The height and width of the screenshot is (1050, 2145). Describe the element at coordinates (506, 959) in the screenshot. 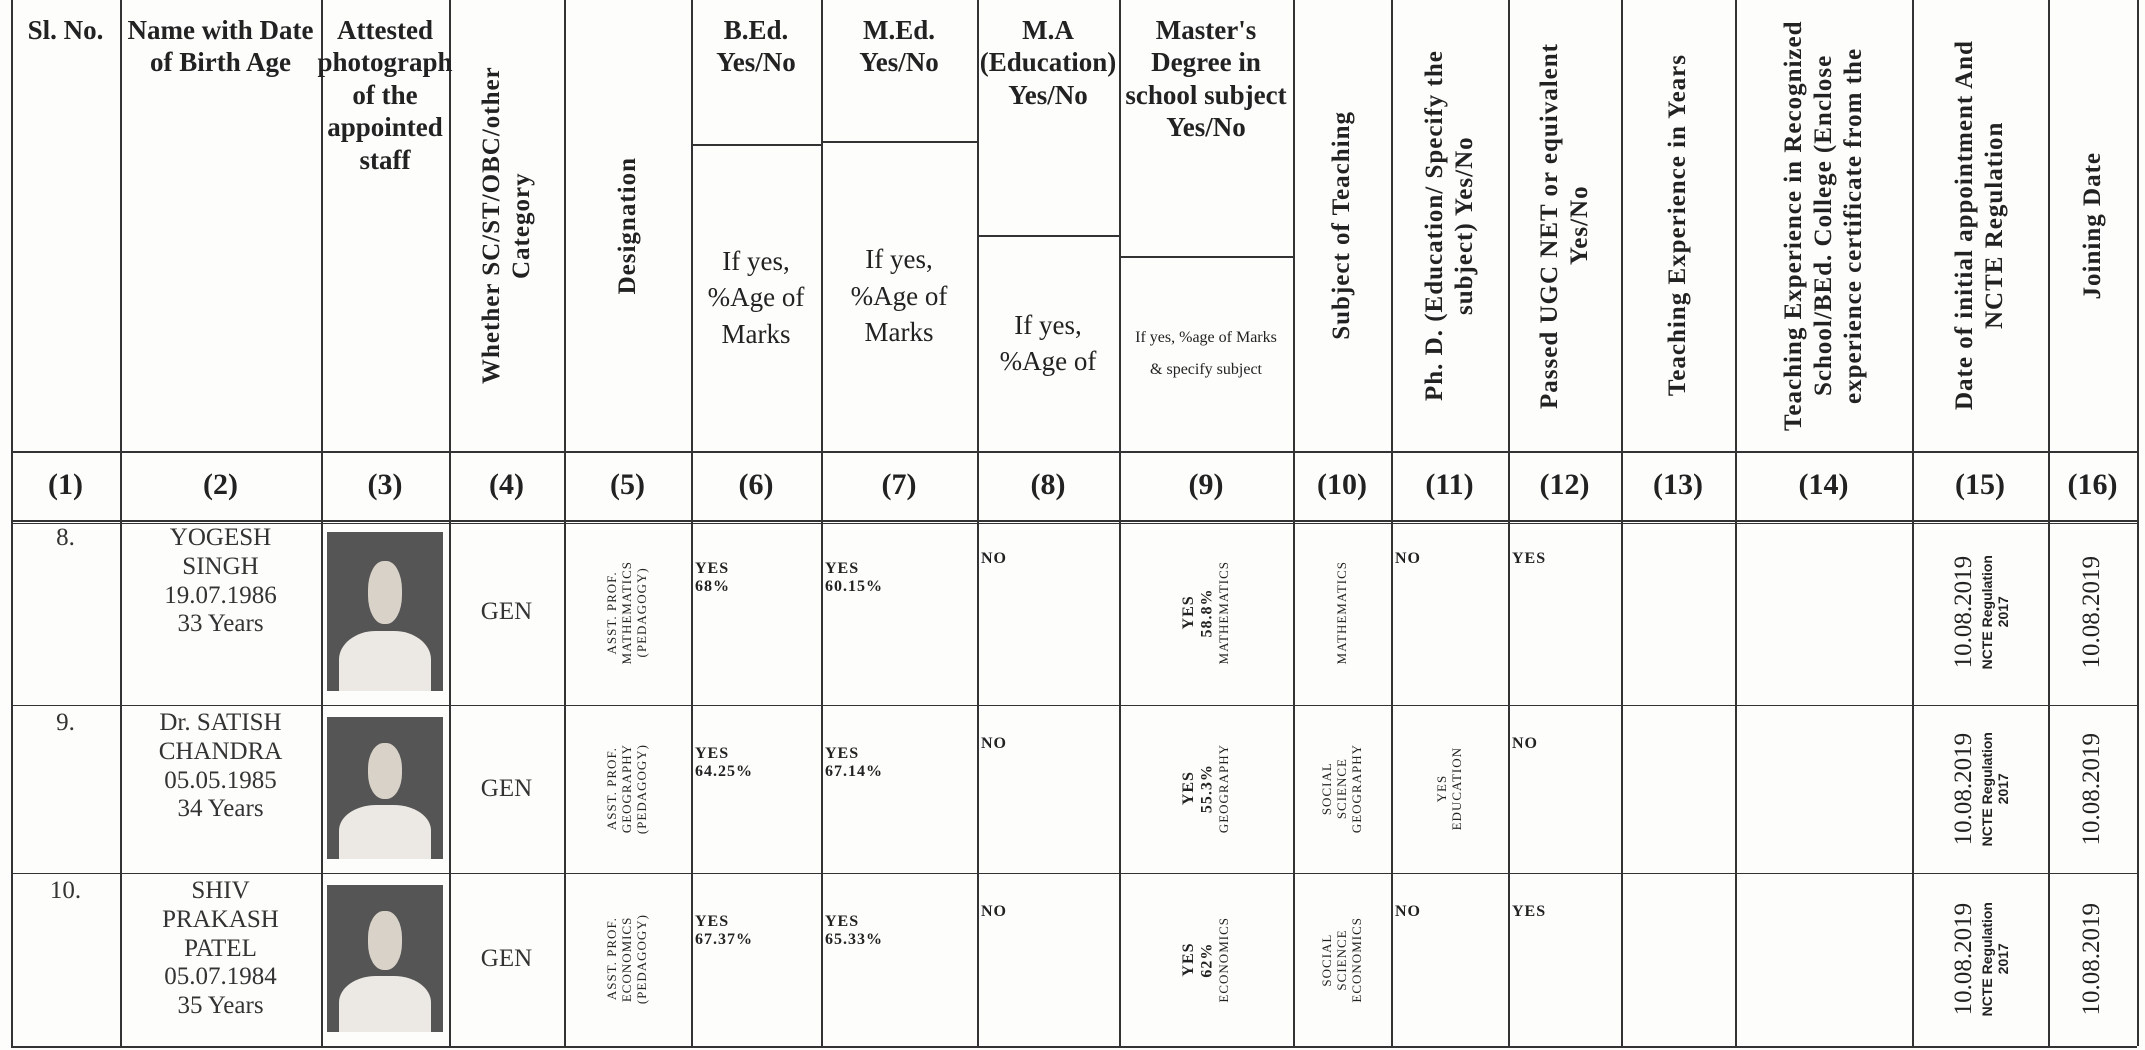

I see `cell: GEN` at that location.